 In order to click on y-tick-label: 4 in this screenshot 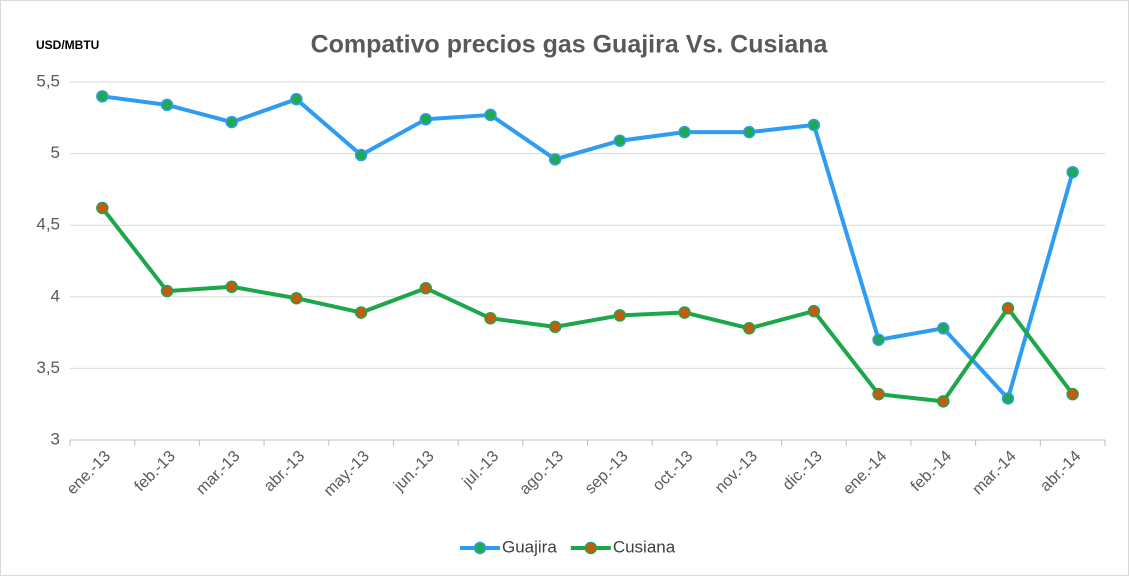, I will do `click(55, 295)`.